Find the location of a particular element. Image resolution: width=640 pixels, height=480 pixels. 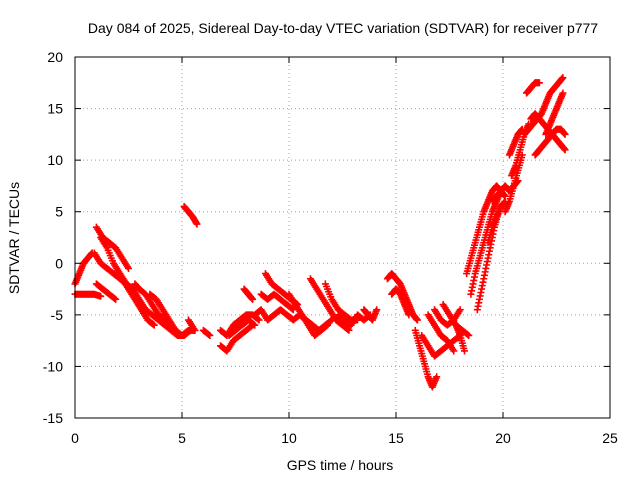

y-tick-label: 20 is located at coordinates (55, 57).